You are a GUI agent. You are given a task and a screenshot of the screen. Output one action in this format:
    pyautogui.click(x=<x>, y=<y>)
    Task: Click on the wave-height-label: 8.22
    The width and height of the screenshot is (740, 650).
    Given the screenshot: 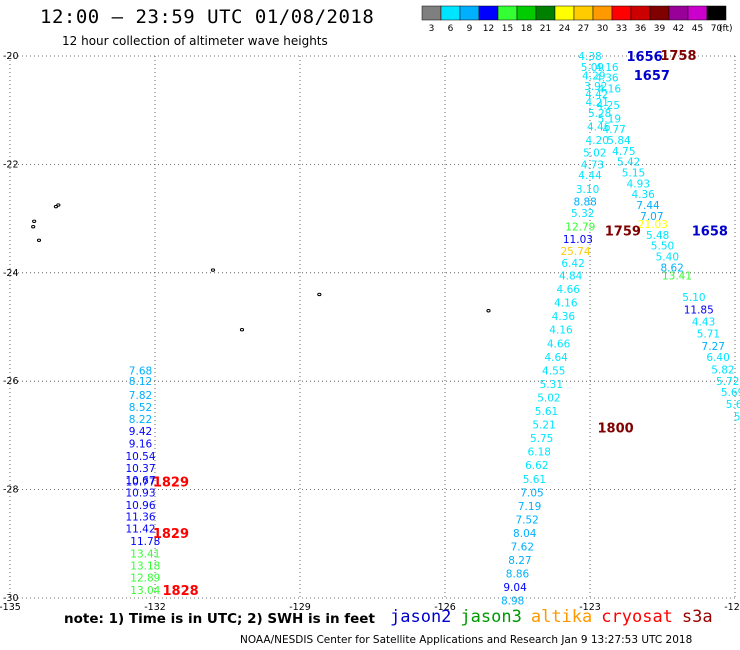 What is the action you would take?
    pyautogui.click(x=140, y=420)
    